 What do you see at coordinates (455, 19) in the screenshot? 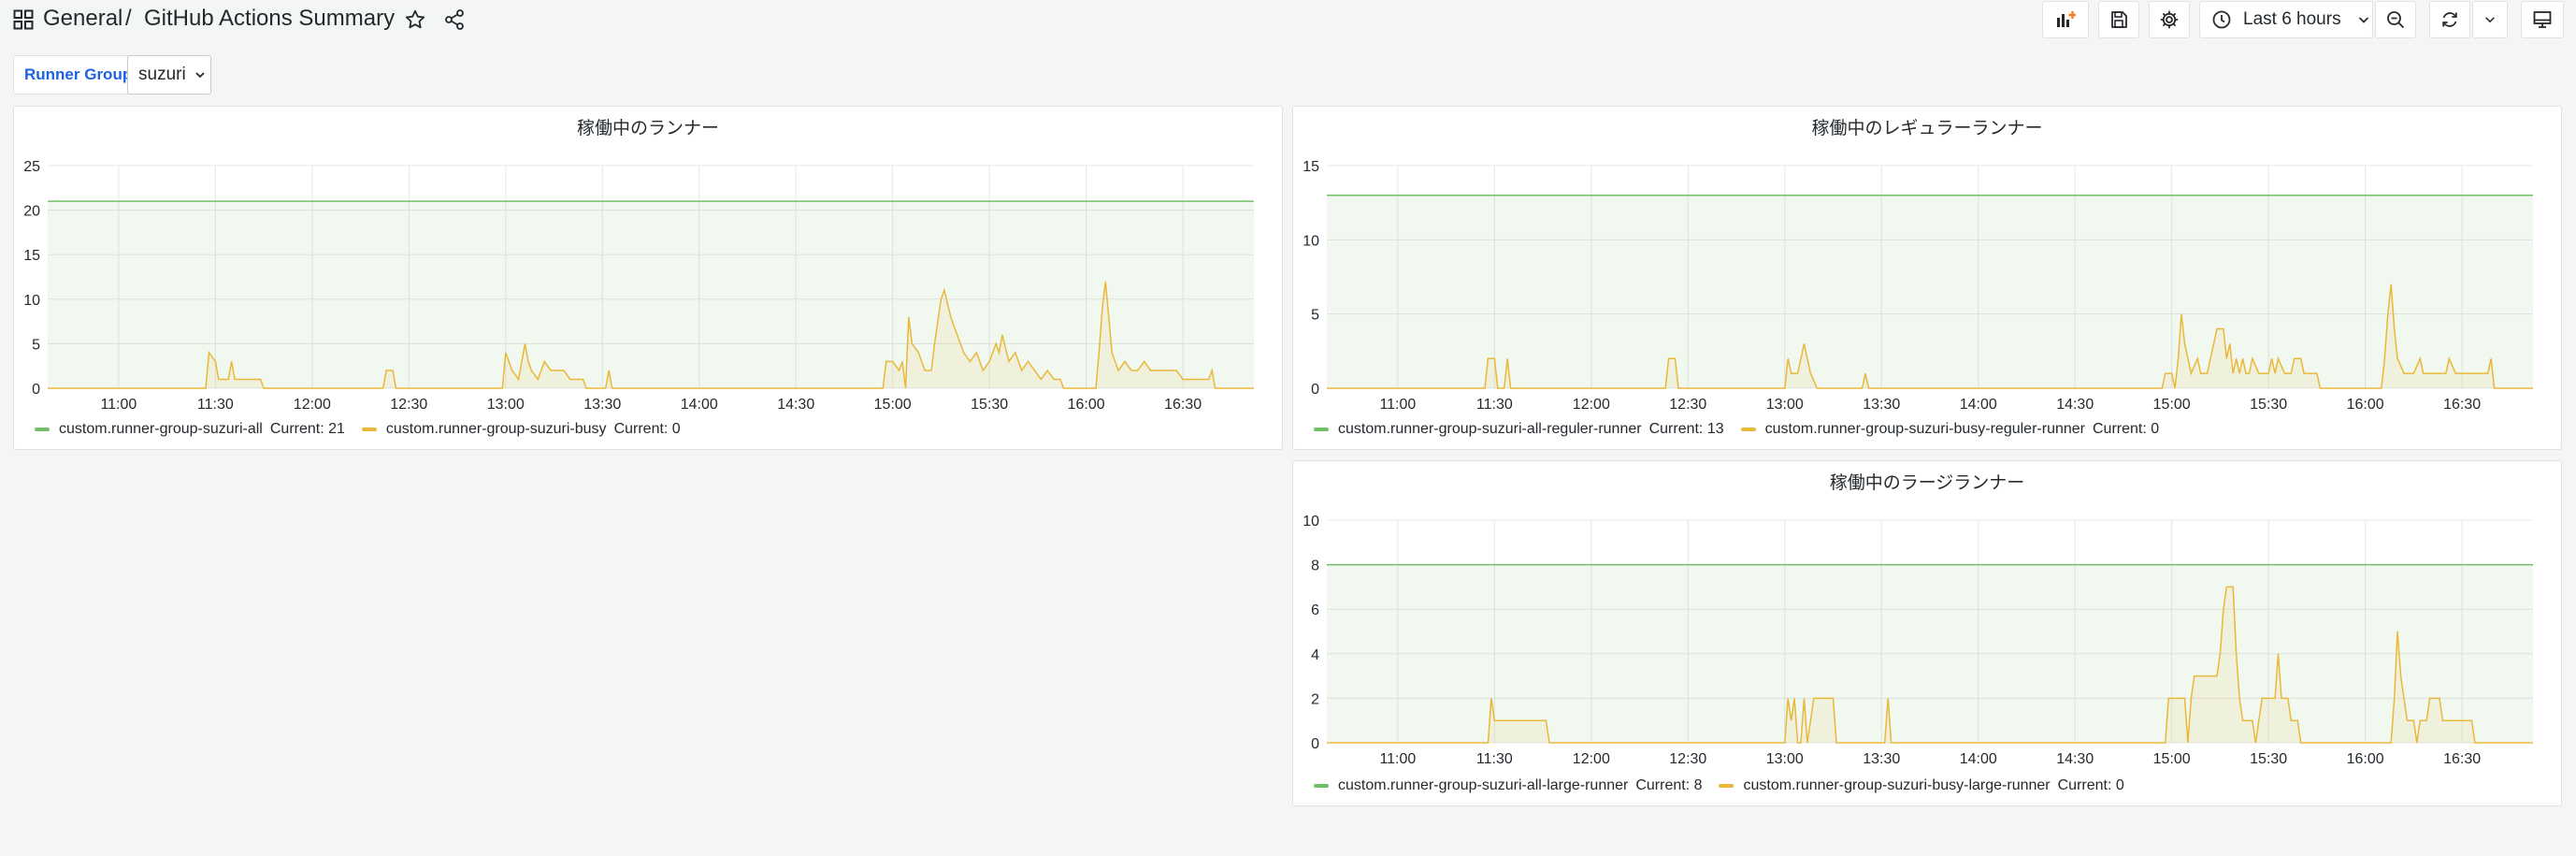
I see `share-icon` at bounding box center [455, 19].